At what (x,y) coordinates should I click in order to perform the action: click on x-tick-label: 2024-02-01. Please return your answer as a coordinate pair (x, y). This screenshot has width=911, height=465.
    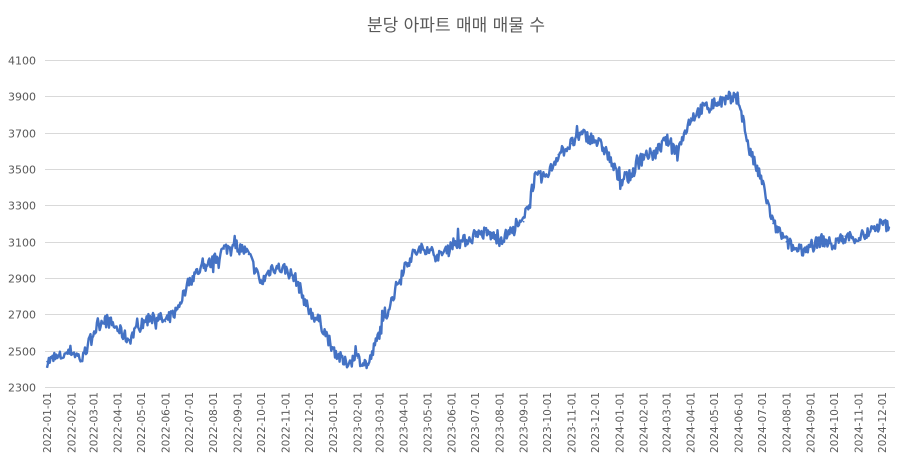
    Looking at the image, I should click on (645, 422).